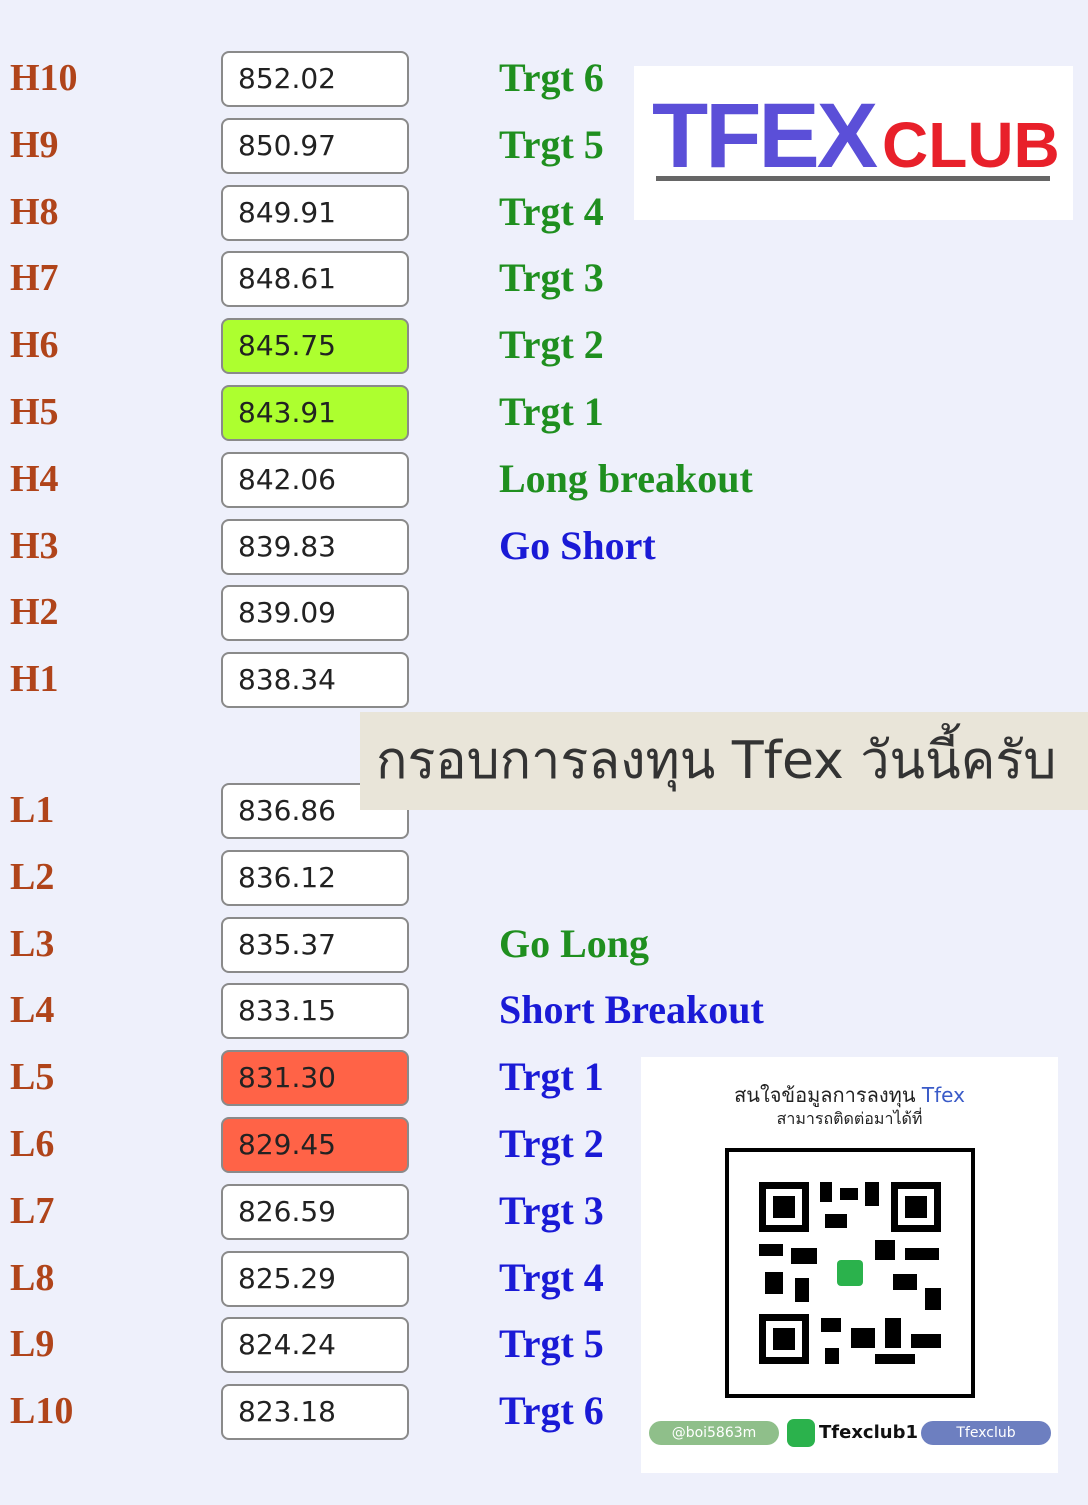 Image resolution: width=1088 pixels, height=1505 pixels. What do you see at coordinates (577, 545) in the screenshot?
I see `level-note: Go Short` at bounding box center [577, 545].